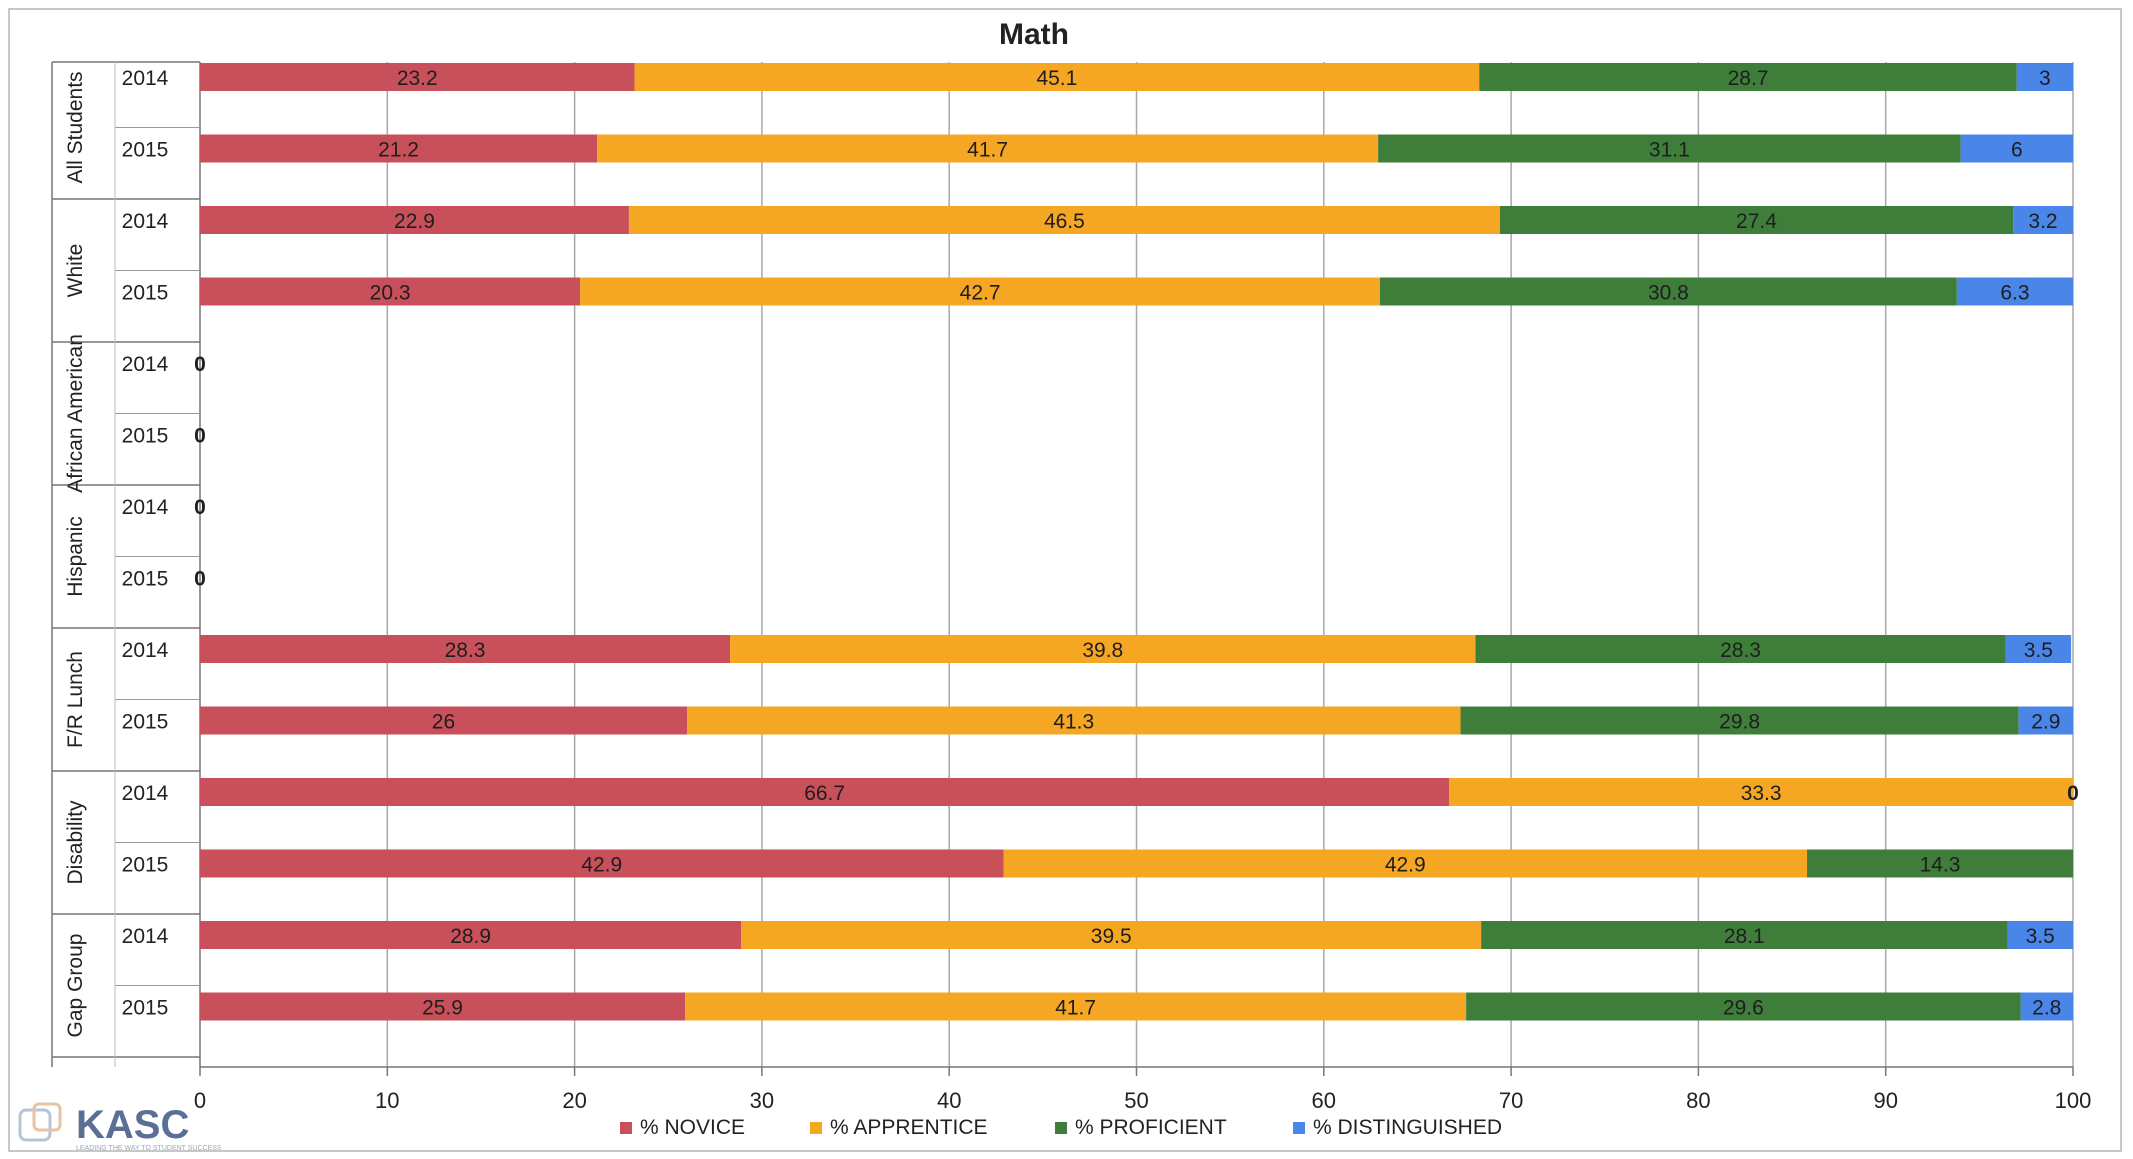 Image resolution: width=2133 pixels, height=1159 pixels. What do you see at coordinates (149, 1148) in the screenshot?
I see `logo-tagline: LEADING THE WAY TO STUDENT SUCCESS` at bounding box center [149, 1148].